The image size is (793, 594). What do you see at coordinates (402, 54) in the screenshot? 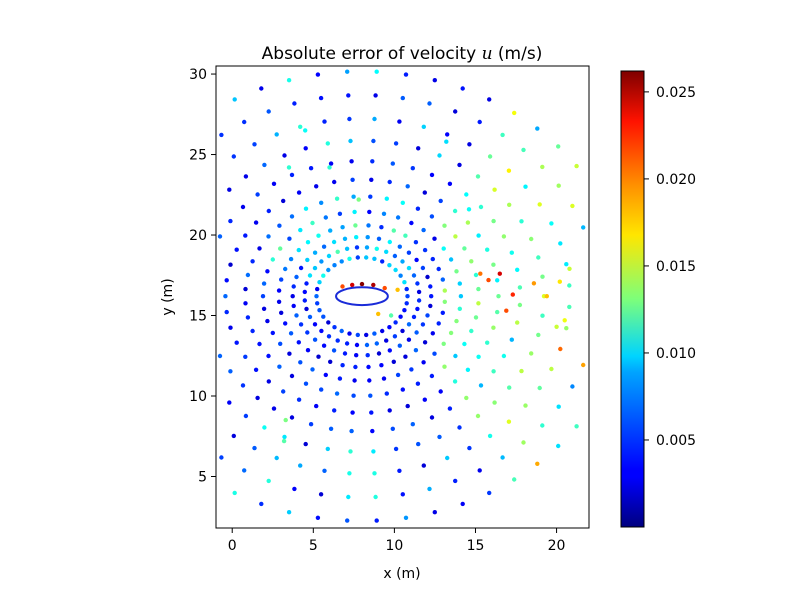
I see `chart-title: Absolute error of velocity u (m/s)` at bounding box center [402, 54].